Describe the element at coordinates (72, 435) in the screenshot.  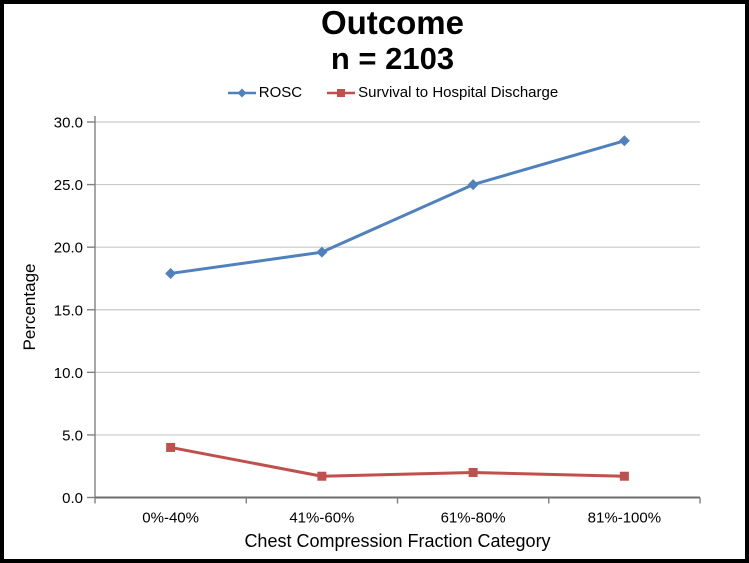
I see `y-tick-label: 5.0` at that location.